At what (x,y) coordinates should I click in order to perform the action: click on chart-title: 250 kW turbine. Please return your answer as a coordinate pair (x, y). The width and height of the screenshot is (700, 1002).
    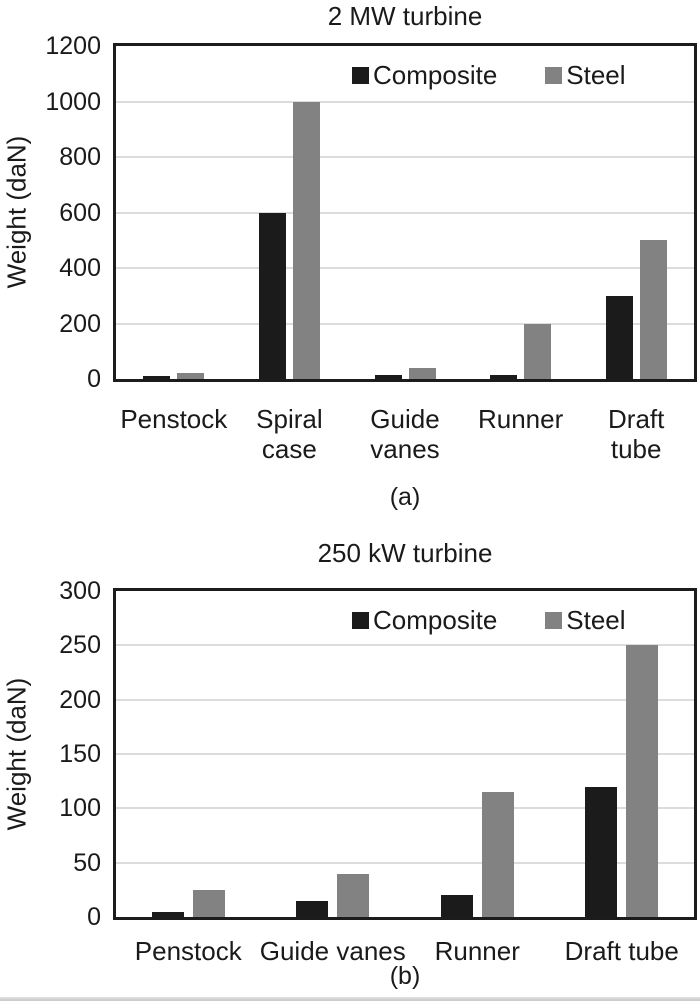
    Looking at the image, I should click on (405, 553).